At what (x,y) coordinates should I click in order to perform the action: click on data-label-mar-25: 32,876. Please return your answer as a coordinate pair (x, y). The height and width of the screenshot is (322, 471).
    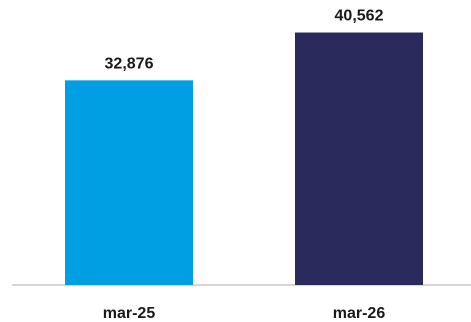
    Looking at the image, I should click on (129, 63).